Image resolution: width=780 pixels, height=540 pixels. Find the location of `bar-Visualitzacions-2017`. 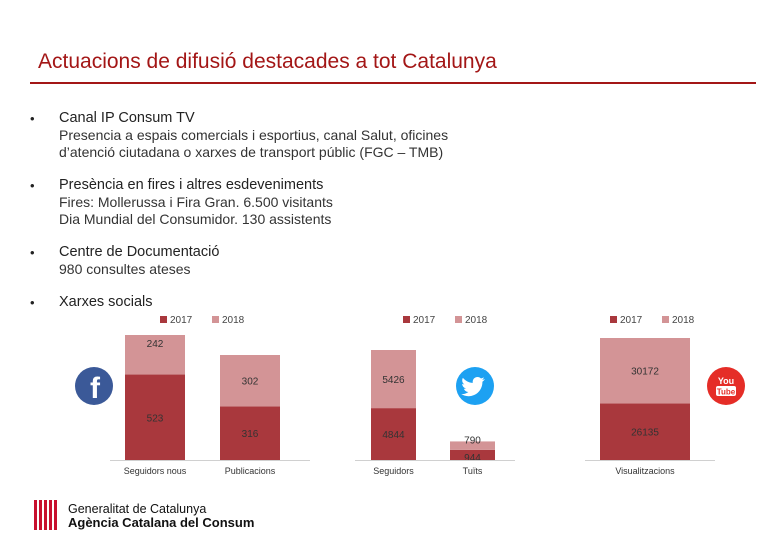

bar-Visualitzacions-2017 is located at coordinates (645, 431).